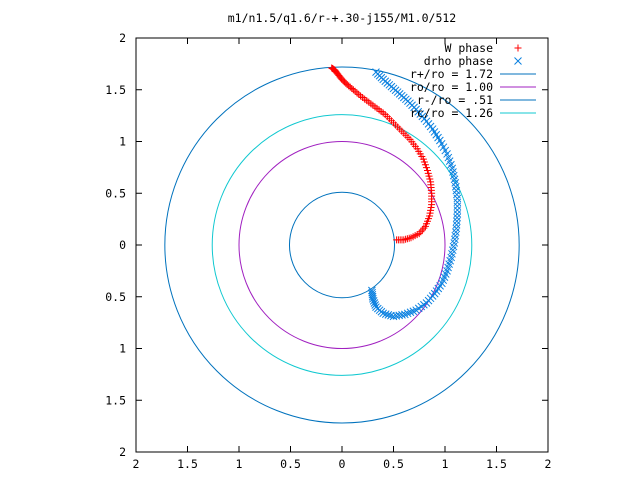 The image size is (640, 480). What do you see at coordinates (451, 113) in the screenshot?
I see `legend-label: rc/ro = 1.26` at bounding box center [451, 113].